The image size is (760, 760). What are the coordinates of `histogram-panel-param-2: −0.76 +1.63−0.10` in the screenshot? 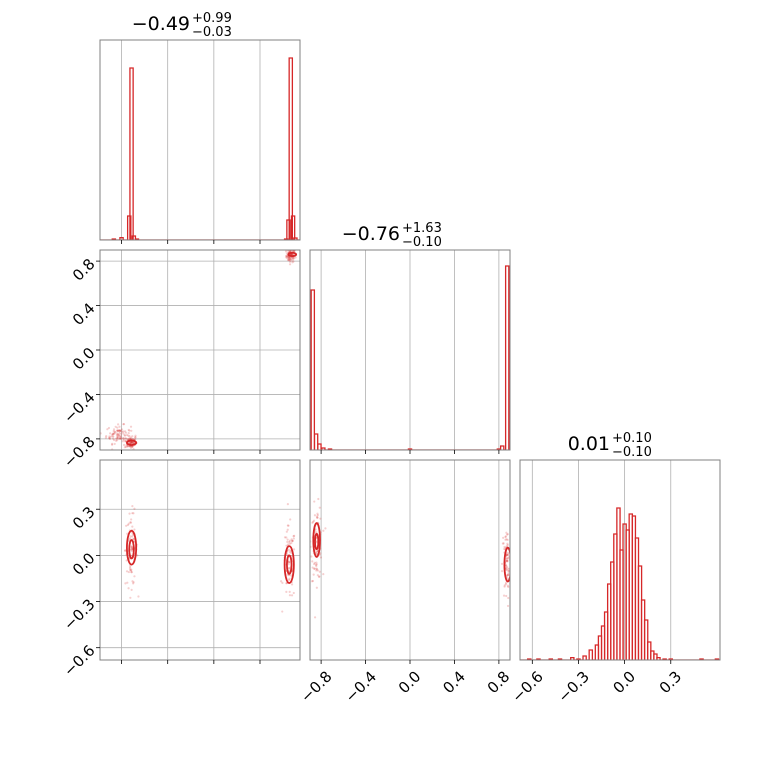 It's located at (410, 337).